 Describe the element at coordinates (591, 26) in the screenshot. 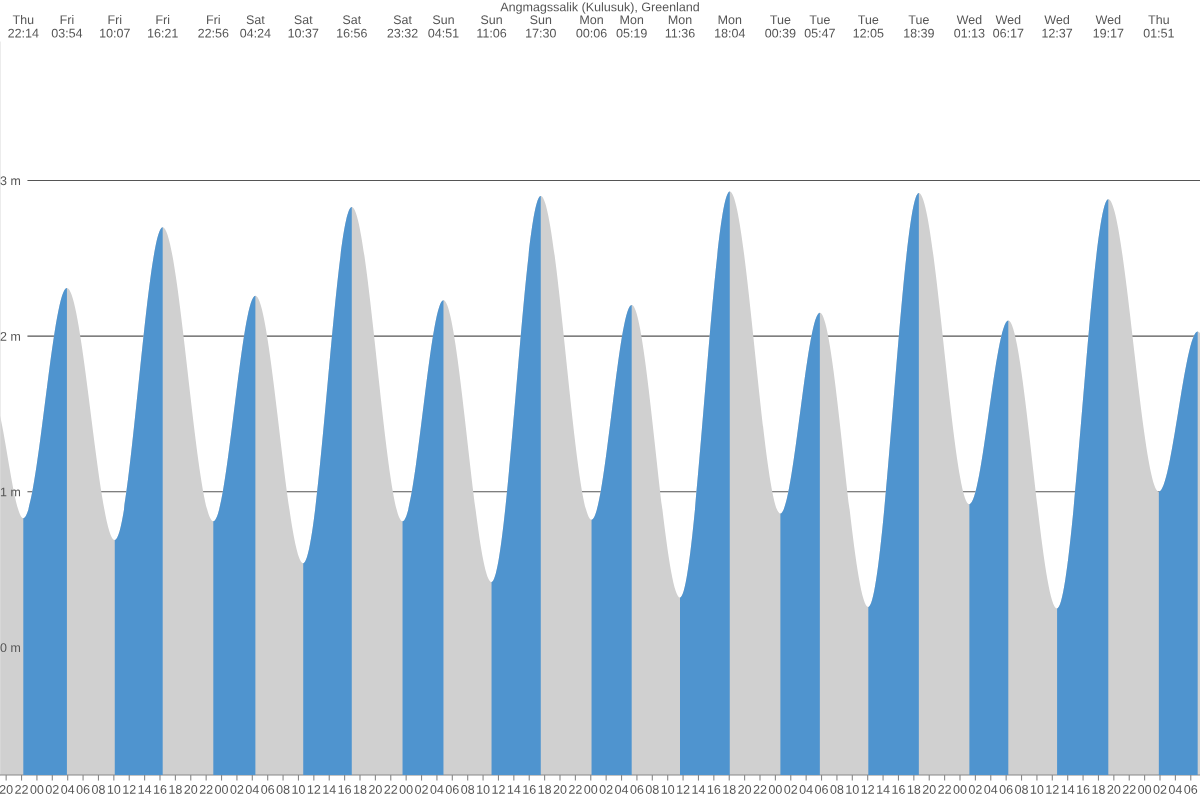

I see `text: Mon 00:06` at that location.